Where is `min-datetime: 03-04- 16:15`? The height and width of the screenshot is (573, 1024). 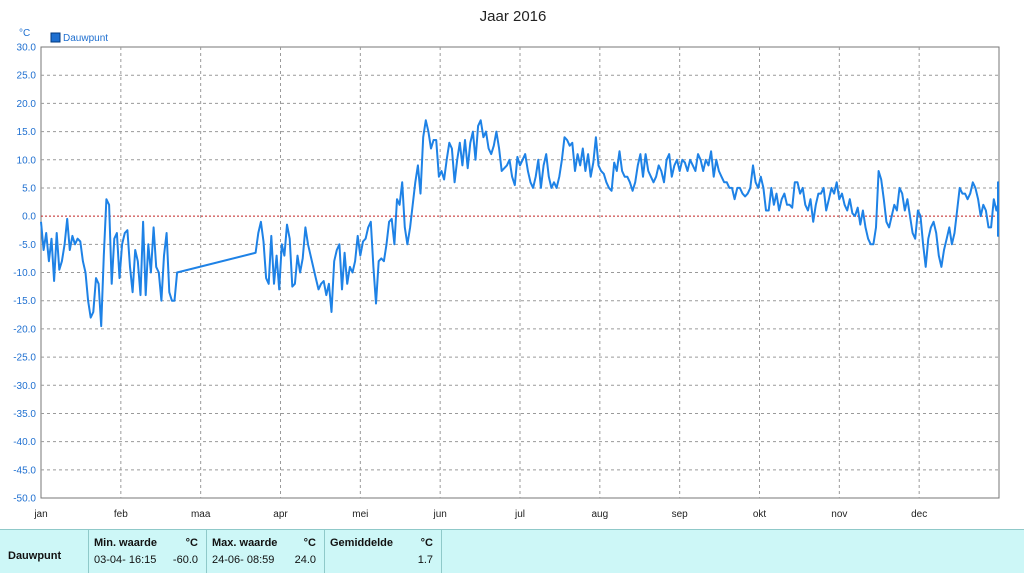
min-datetime: 03-04- 16:15 is located at coordinates (125, 560).